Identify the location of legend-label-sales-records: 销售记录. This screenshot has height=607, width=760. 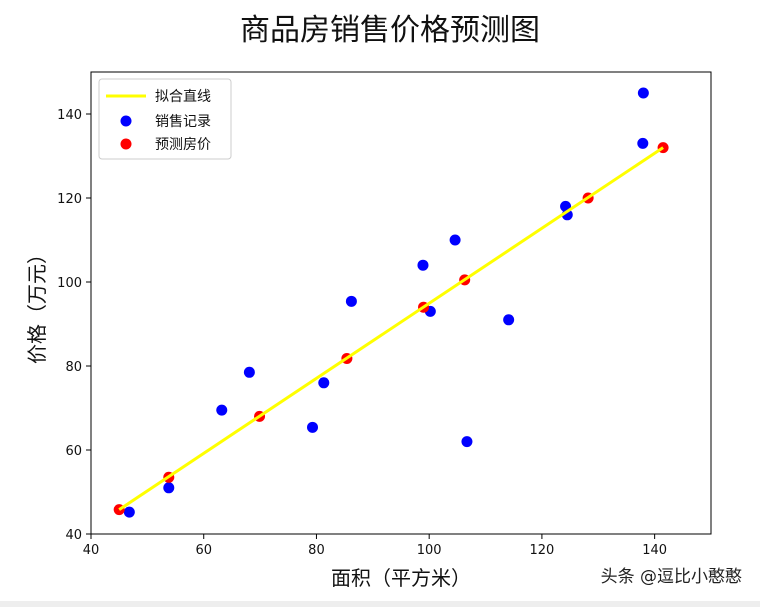
(183, 122).